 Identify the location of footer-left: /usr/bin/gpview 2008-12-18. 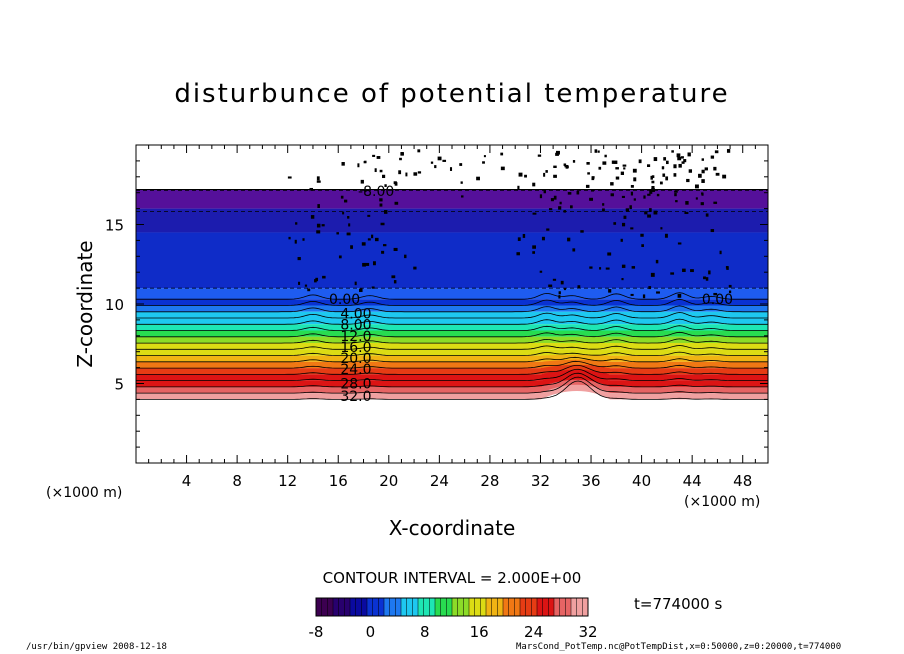
(96, 647).